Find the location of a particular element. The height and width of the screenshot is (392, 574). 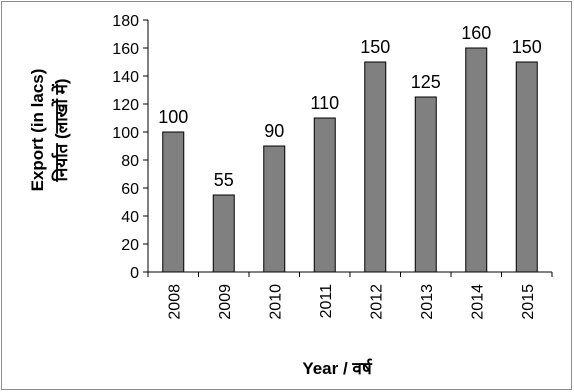

data-label-2012: 150 is located at coordinates (375, 47).